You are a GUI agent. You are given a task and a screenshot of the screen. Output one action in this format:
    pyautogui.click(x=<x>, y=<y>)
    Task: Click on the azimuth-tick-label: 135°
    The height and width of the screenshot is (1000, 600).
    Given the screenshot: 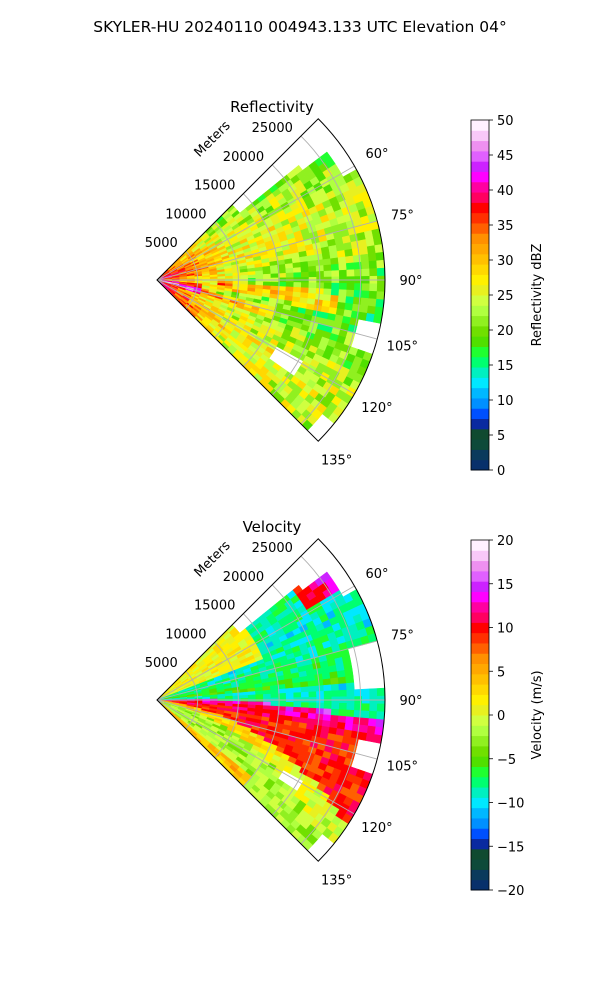 What is the action you would take?
    pyautogui.click(x=336, y=461)
    